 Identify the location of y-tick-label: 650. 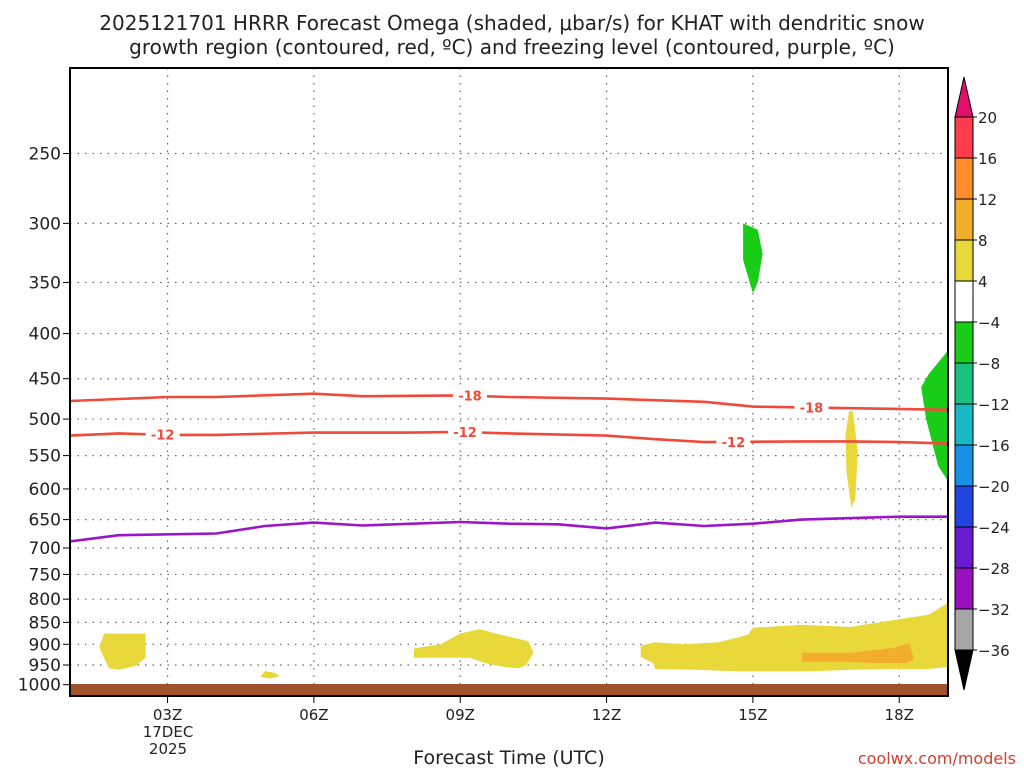
(45, 521).